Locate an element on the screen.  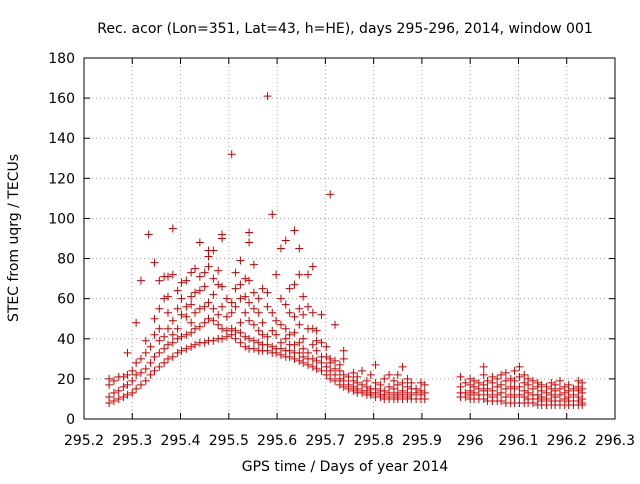
x-tick-label: 295.5 is located at coordinates (229, 441).